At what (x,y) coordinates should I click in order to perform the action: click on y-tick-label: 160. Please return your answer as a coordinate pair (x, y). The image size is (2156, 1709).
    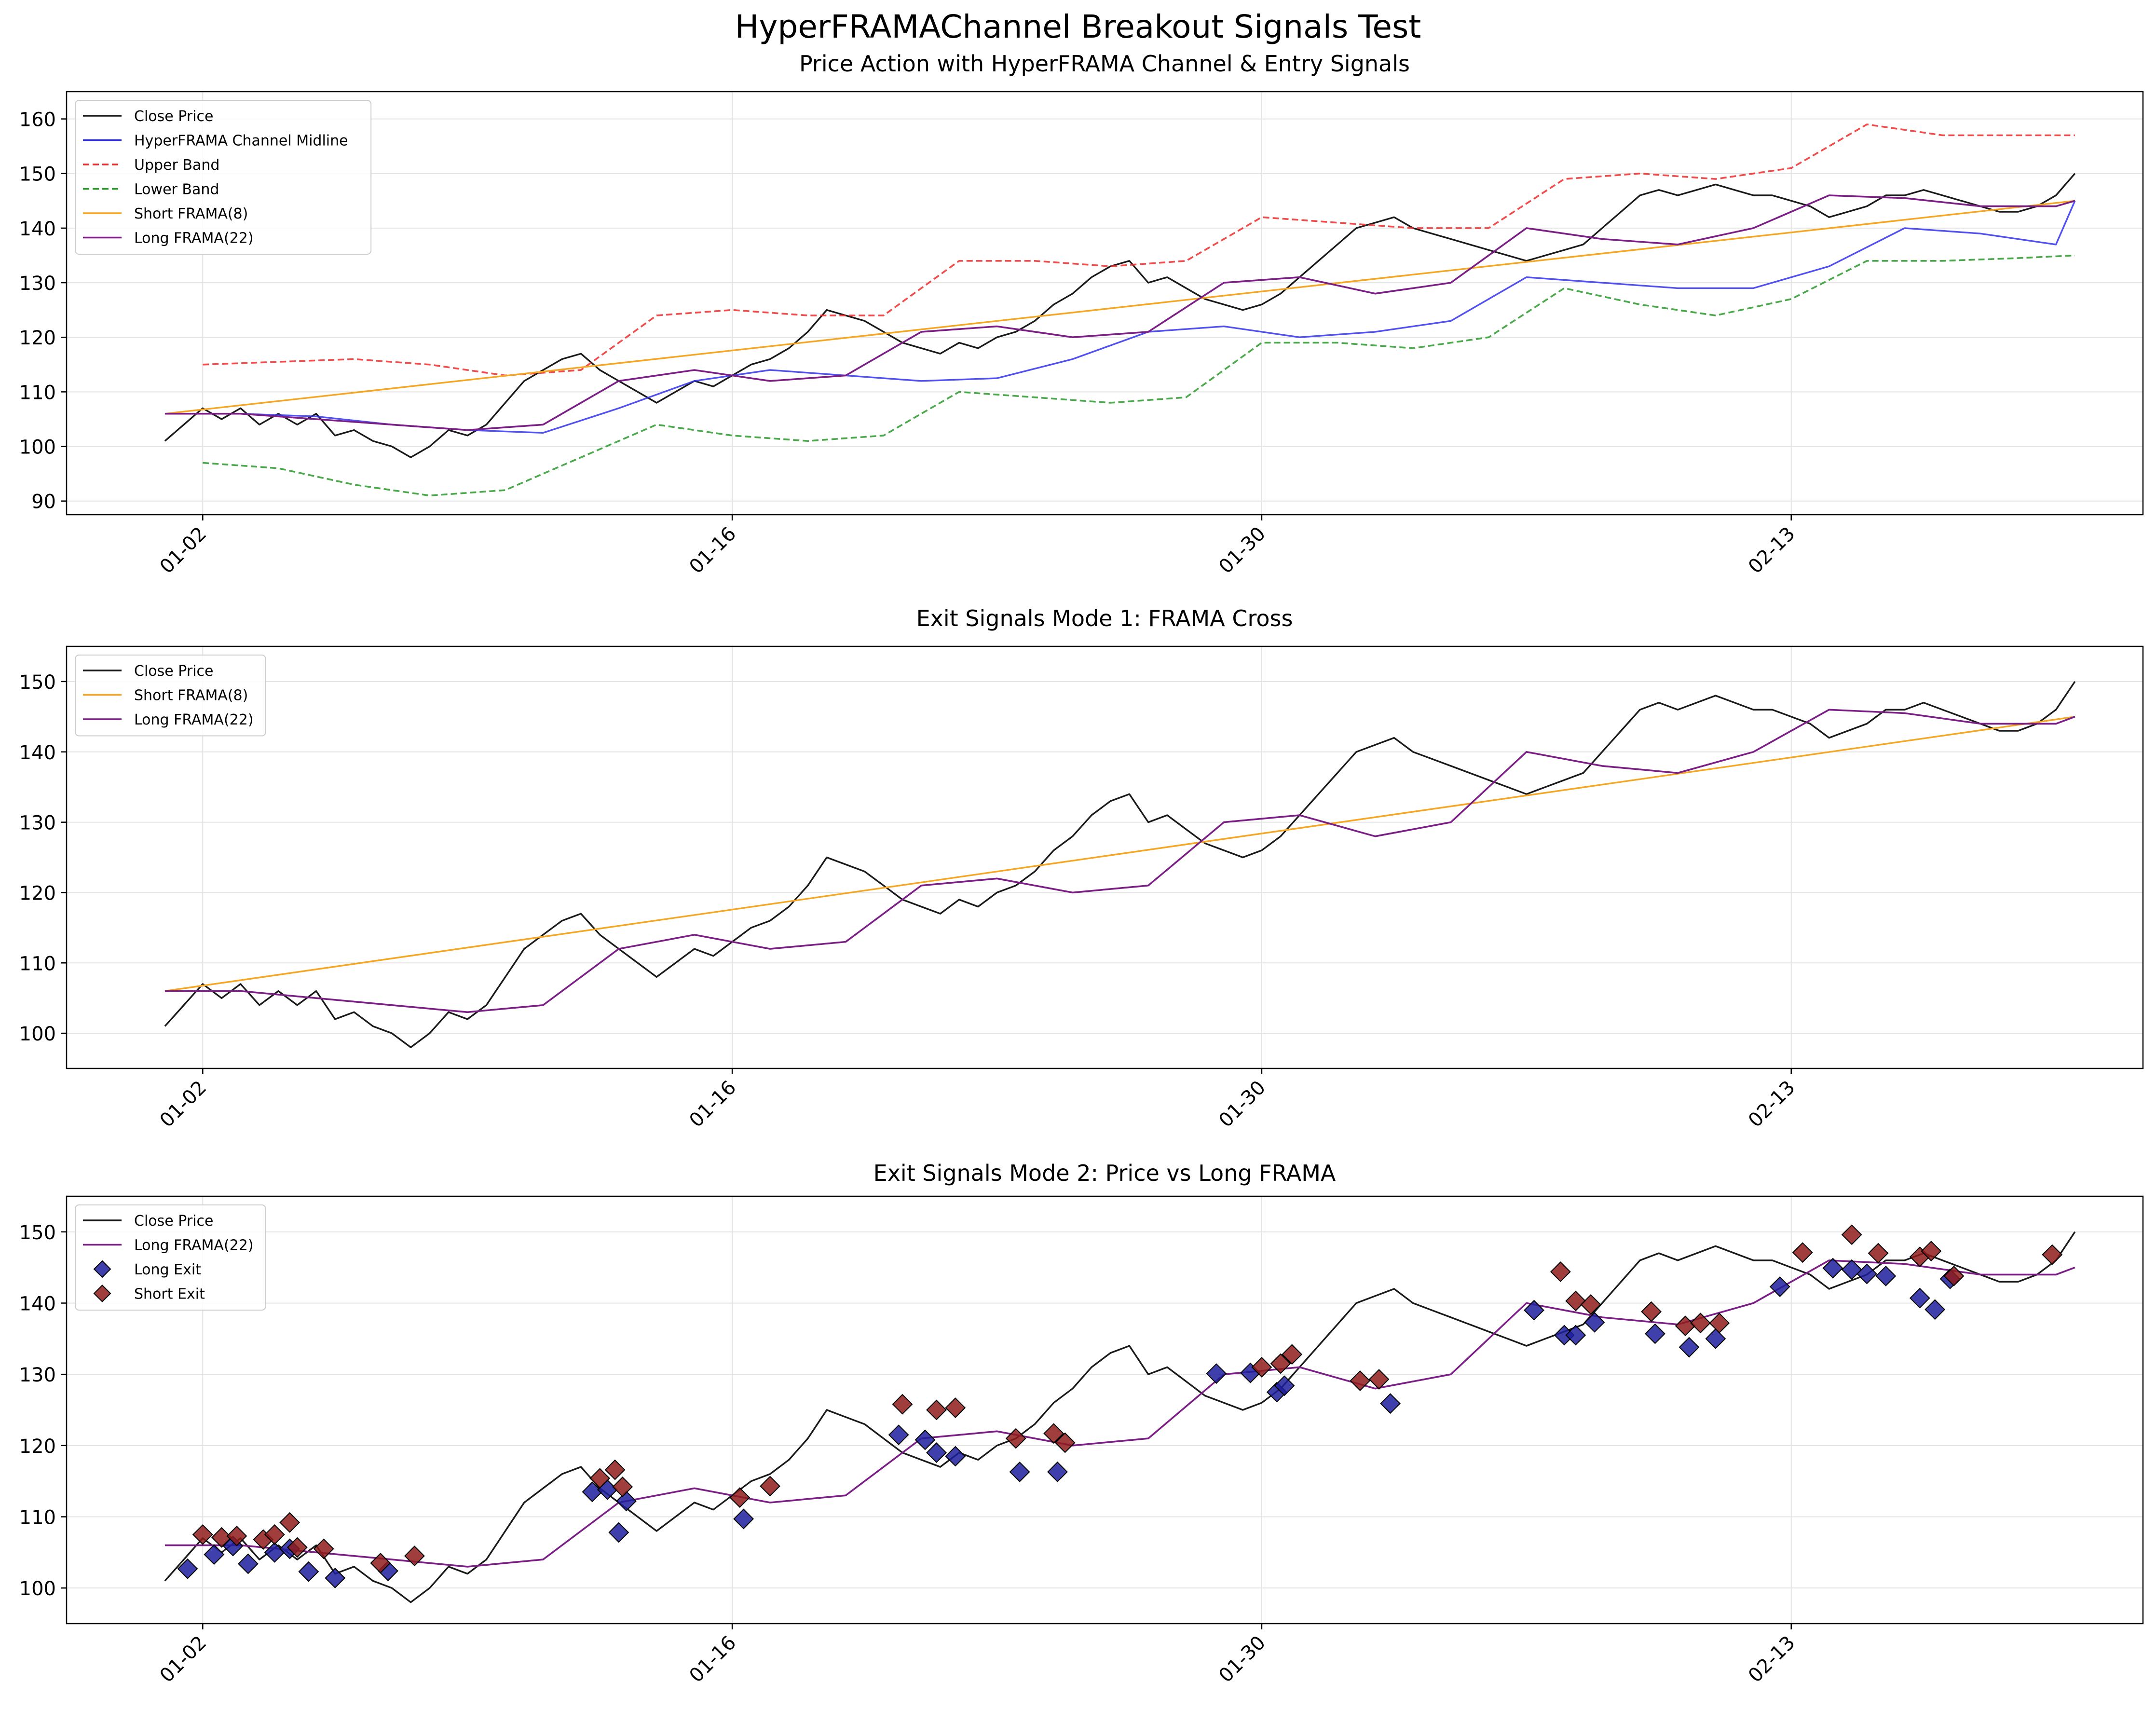
    Looking at the image, I should click on (37, 120).